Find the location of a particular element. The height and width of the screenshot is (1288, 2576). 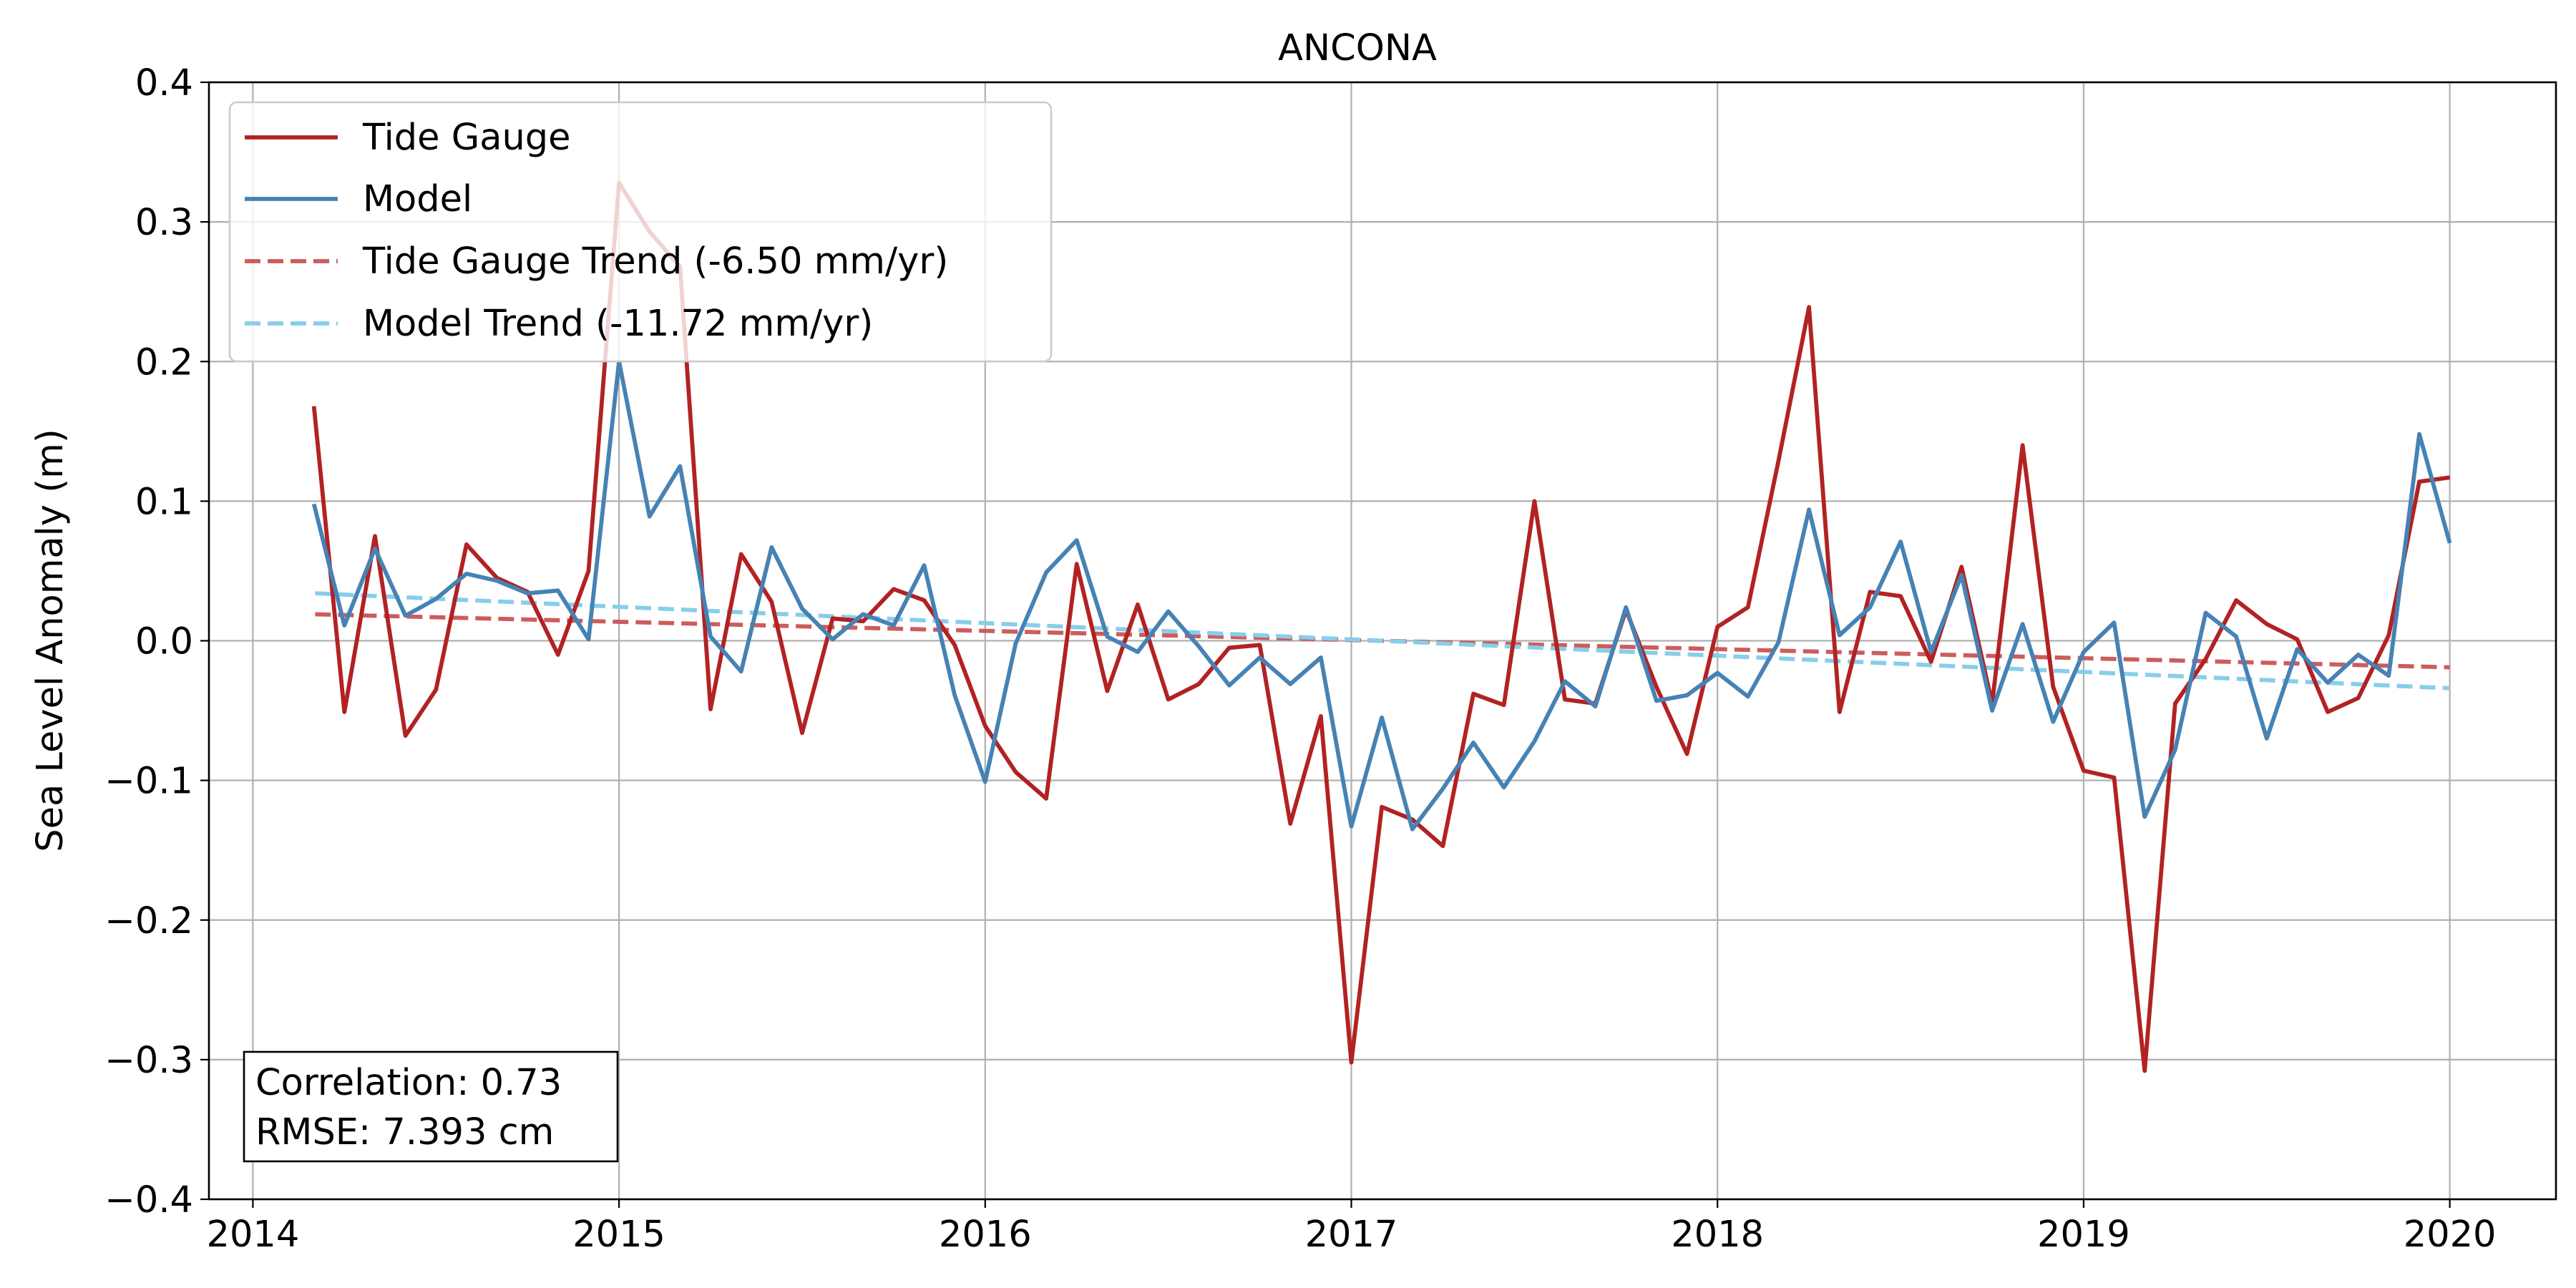

y-tick-label: −0.3 is located at coordinates (148, 1061).